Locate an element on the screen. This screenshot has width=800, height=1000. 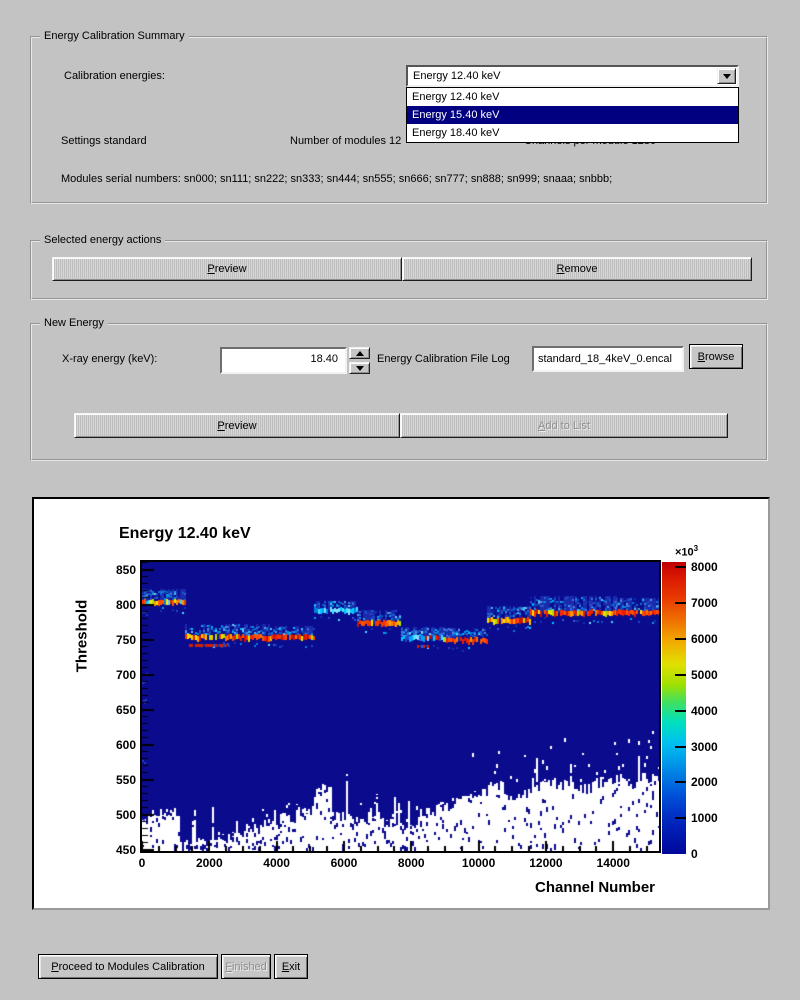
calibration-energies-combobox: Energy 12.40 keV is located at coordinates (572, 76).